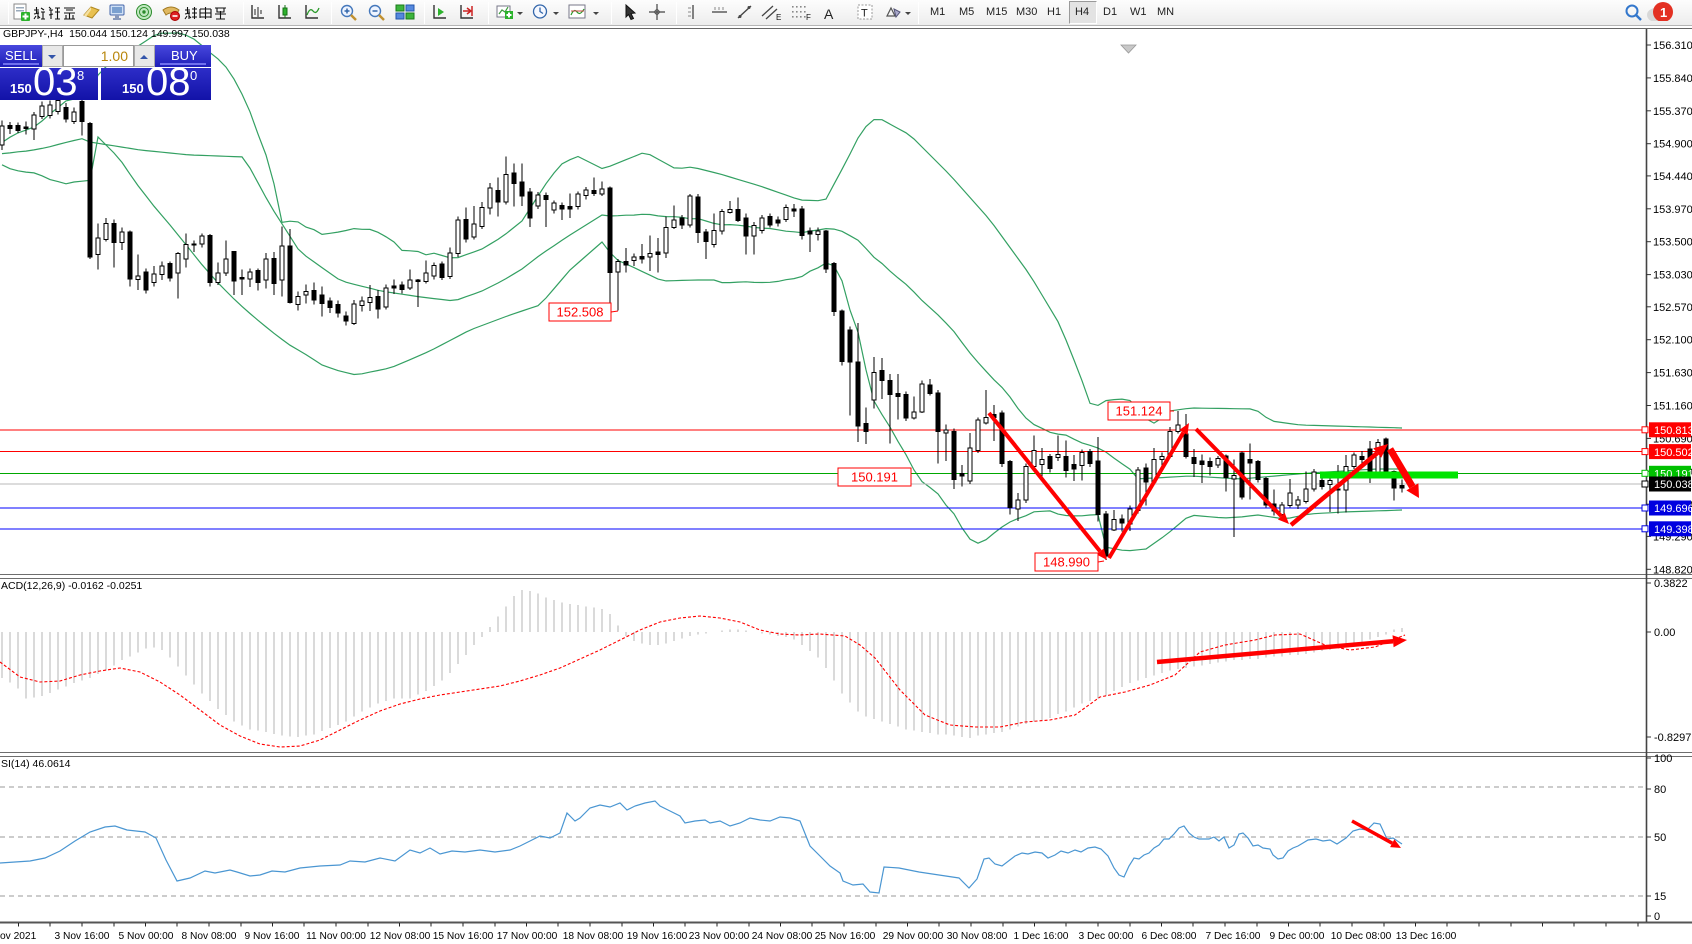 Image resolution: width=1692 pixels, height=944 pixels. What do you see at coordinates (1672, 243) in the screenshot?
I see `svg-text: 153.500` at bounding box center [1672, 243].